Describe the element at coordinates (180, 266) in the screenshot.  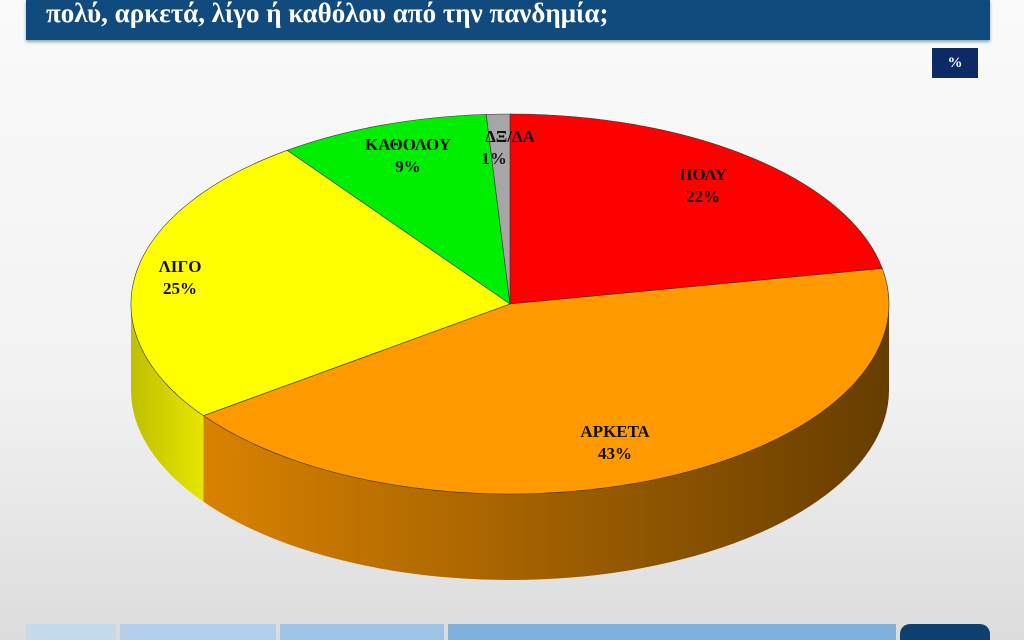
I see `slice-label: ΛΙΓΟ` at that location.